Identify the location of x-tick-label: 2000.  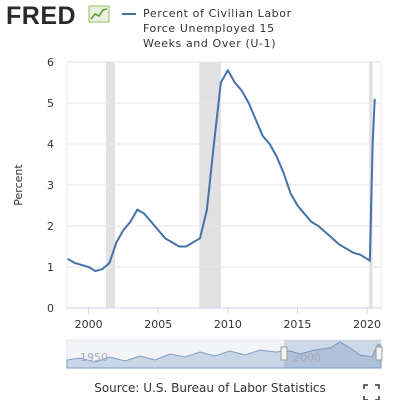
(89, 324).